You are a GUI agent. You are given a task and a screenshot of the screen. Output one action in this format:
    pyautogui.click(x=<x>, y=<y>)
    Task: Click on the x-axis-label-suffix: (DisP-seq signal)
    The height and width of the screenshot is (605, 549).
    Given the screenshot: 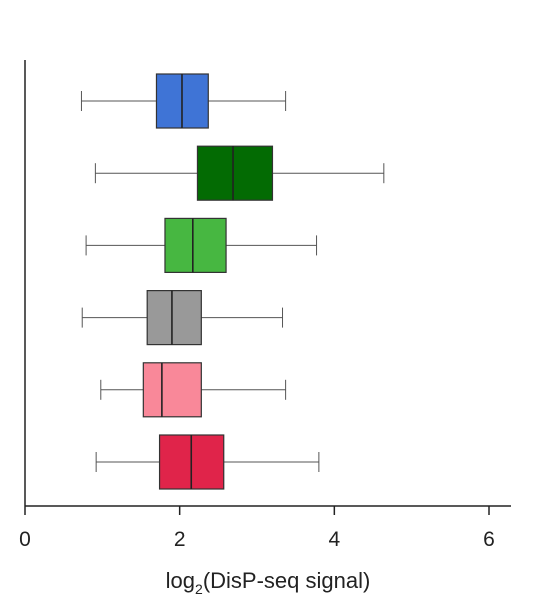 What is the action you would take?
    pyautogui.click(x=287, y=580)
    